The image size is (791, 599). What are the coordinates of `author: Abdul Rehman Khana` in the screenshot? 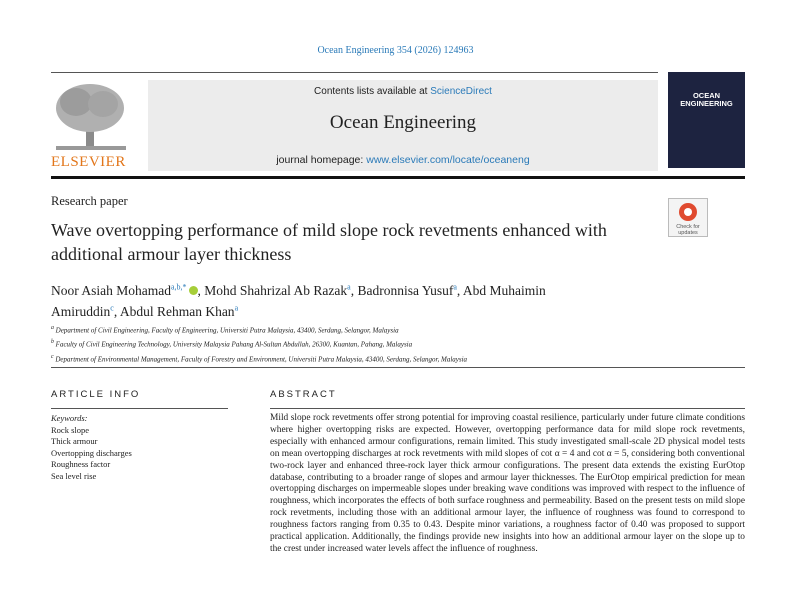 It's located at (179, 311).